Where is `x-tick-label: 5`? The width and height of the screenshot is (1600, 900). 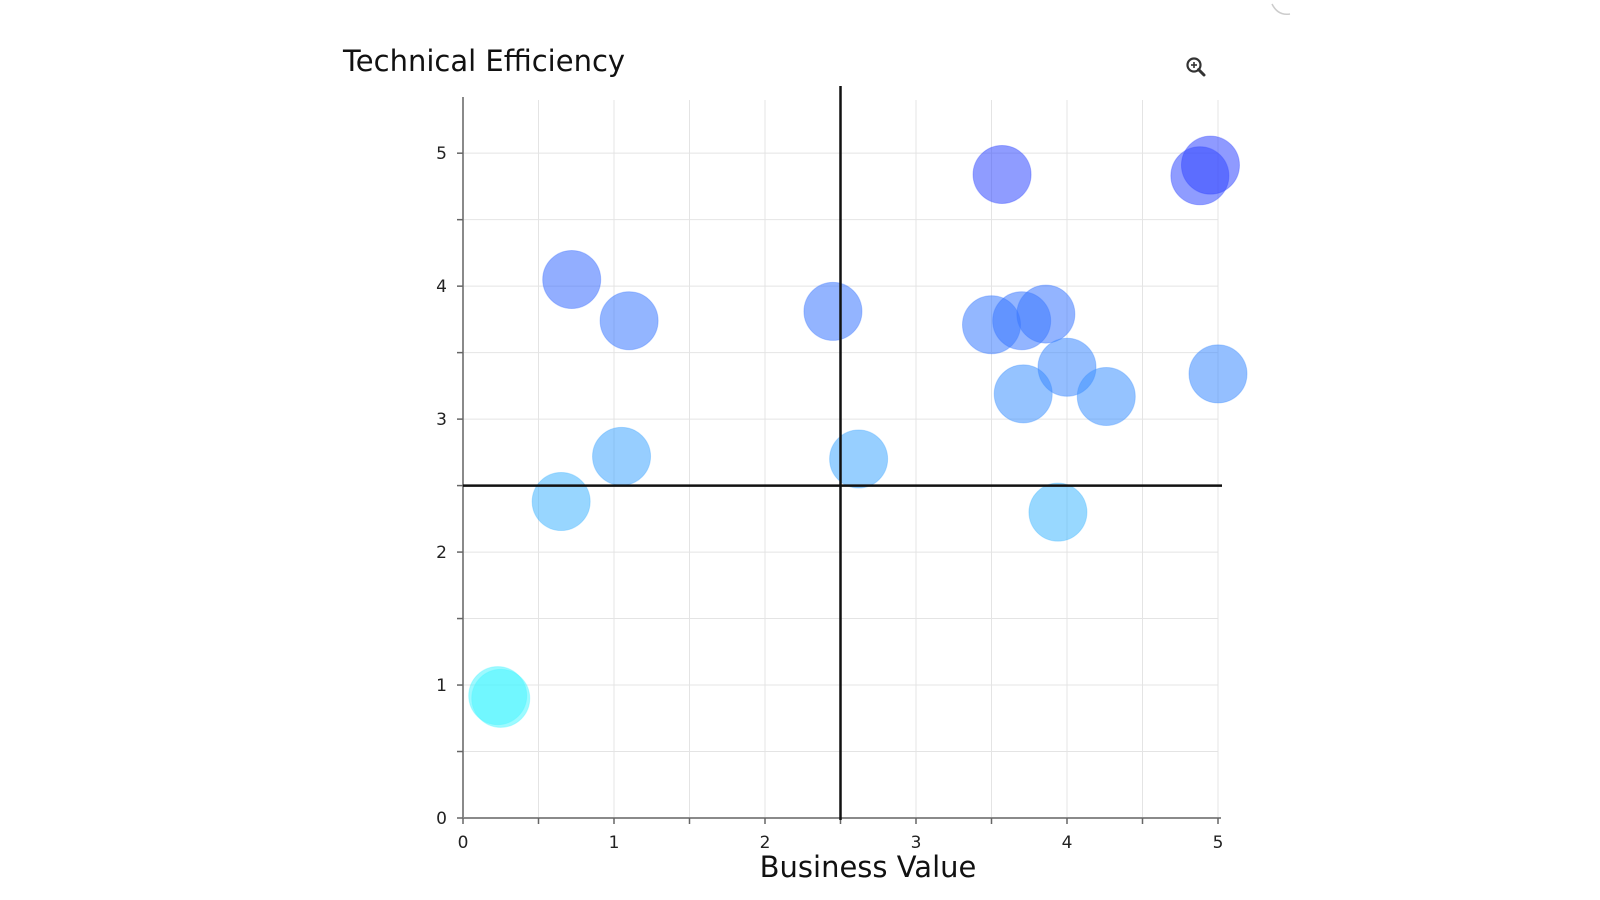 x-tick-label: 5 is located at coordinates (1218, 843).